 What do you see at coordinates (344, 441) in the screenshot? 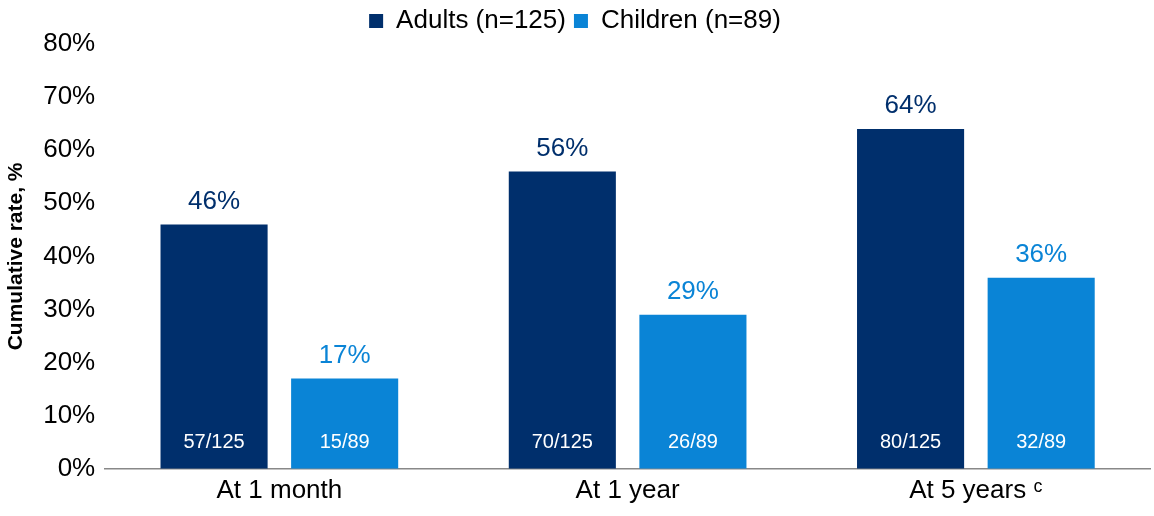
I see `annotation: 15/89` at bounding box center [344, 441].